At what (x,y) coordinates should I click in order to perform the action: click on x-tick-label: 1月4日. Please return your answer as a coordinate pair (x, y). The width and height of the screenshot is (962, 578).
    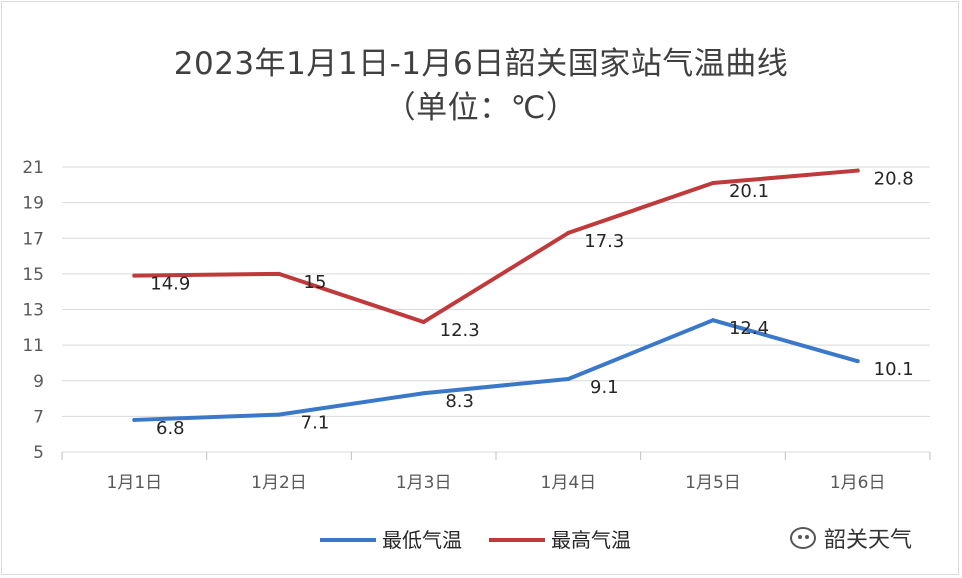
    Looking at the image, I should click on (569, 483).